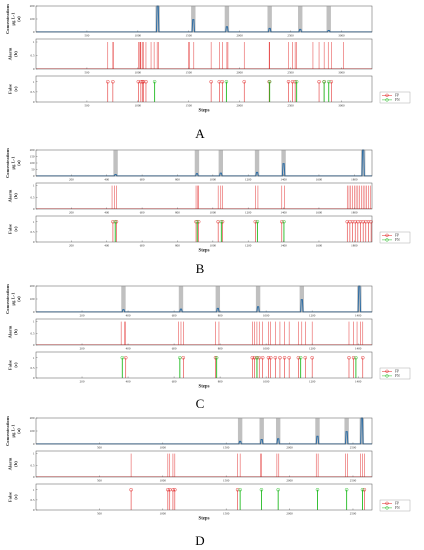 Image resolution: width=424 pixels, height=550 pixels. Describe the element at coordinates (82, 382) in the screenshot. I see `false-xtick-label: 200` at that location.